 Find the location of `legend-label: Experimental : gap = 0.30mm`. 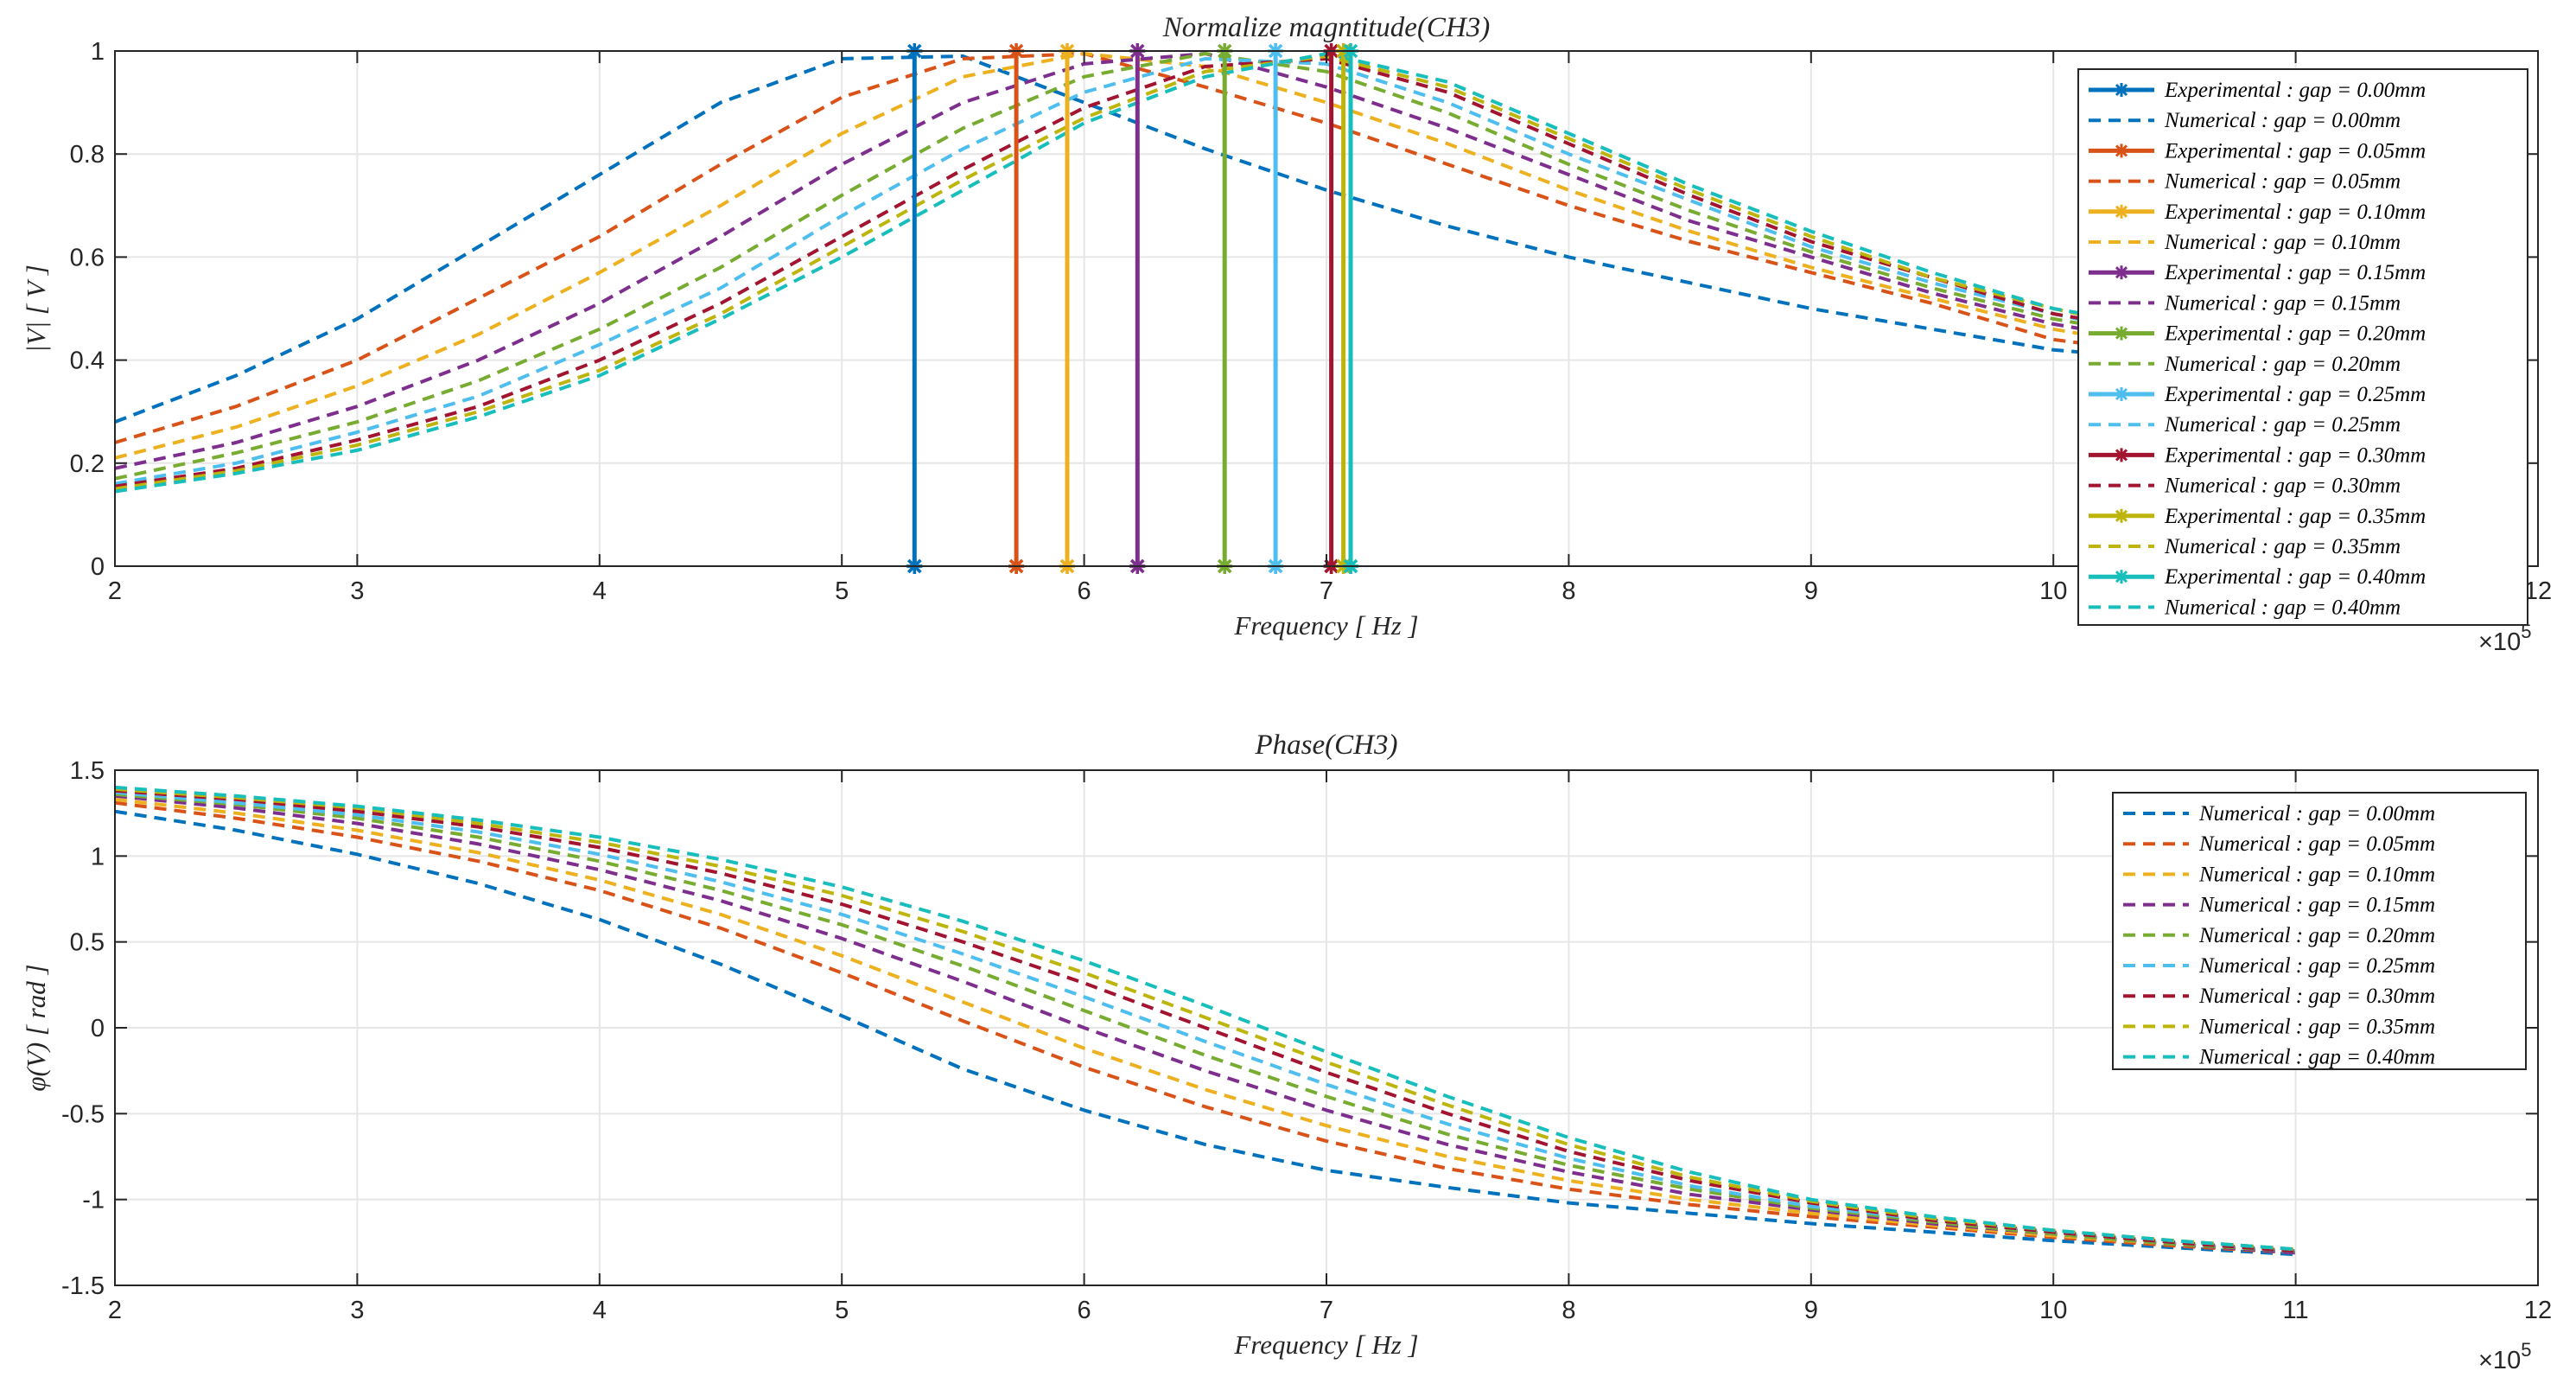

legend-label: Experimental : gap = 0.30mm is located at coordinates (2295, 455).